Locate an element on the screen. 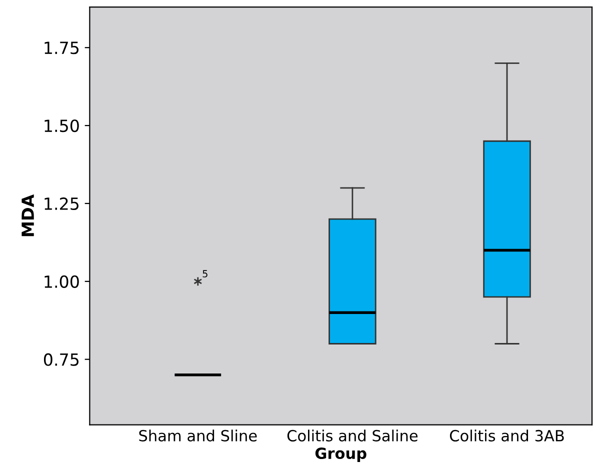 This screenshot has height=472, width=598. x-tick-label: Colitis and Saline is located at coordinates (352, 436).